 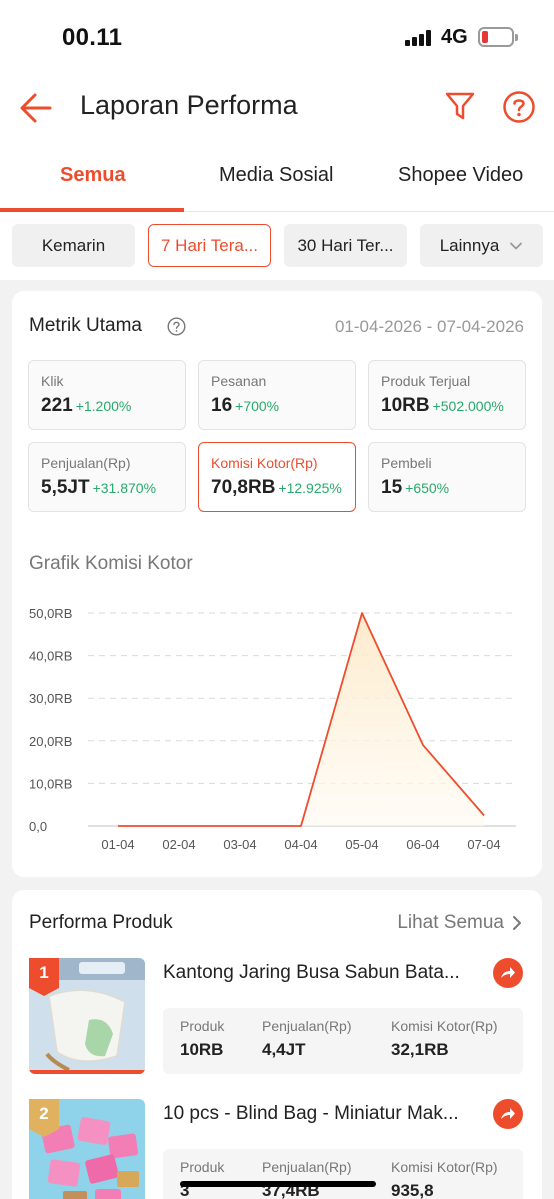 What do you see at coordinates (243, 487) in the screenshot?
I see `metric-value: 70,8RB` at bounding box center [243, 487].